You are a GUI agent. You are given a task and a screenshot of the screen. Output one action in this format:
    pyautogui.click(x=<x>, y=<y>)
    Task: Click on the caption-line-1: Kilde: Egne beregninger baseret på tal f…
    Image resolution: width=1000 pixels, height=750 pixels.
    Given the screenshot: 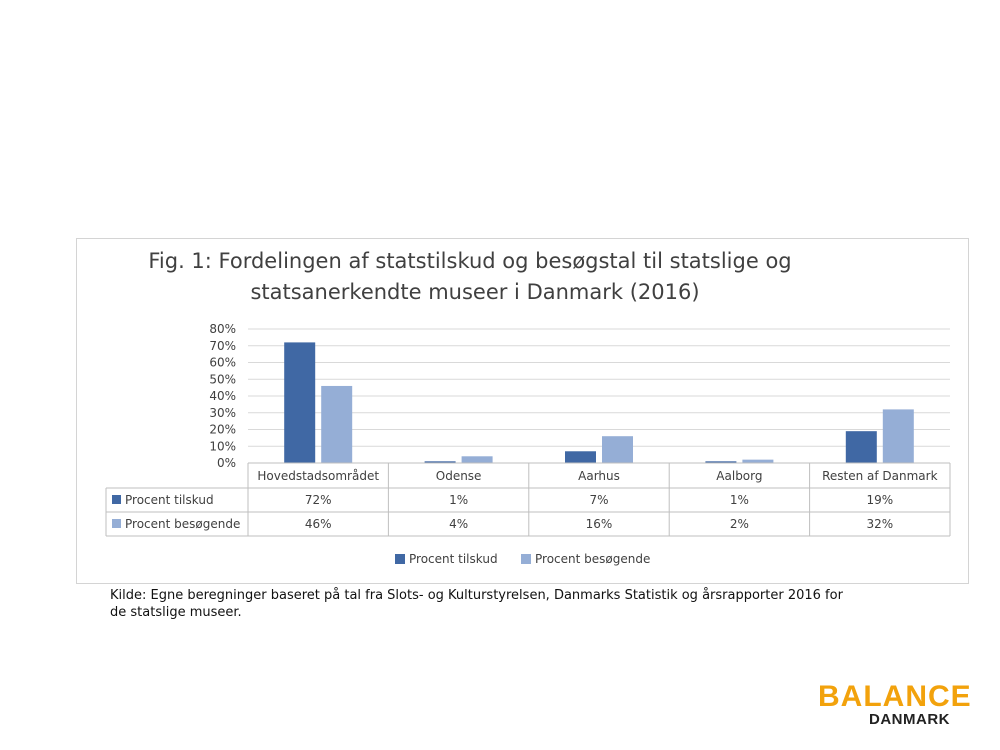 What is the action you would take?
    pyautogui.click(x=476, y=595)
    